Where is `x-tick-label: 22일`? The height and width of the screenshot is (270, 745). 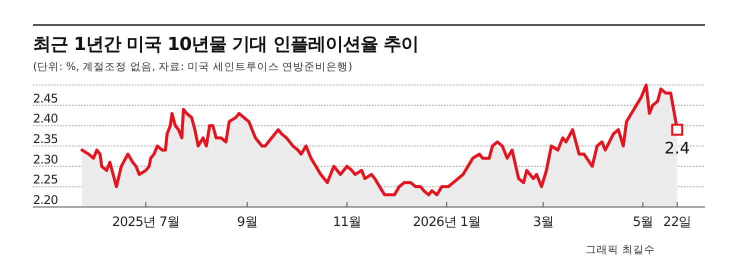 x-tick-label: 22일 is located at coordinates (677, 222).